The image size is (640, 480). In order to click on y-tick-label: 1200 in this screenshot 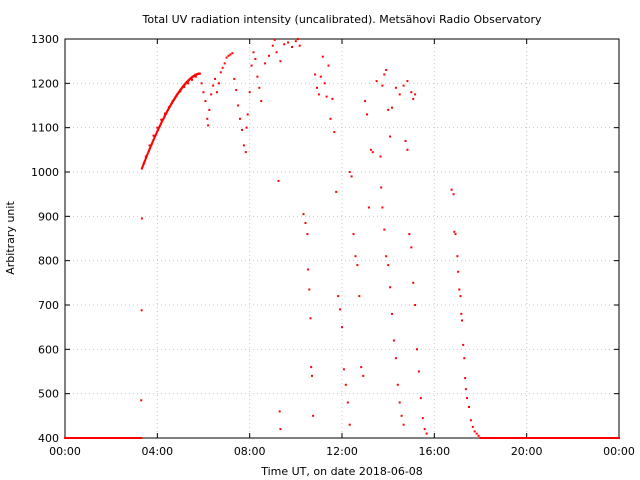, I will do `click(45, 83)`.